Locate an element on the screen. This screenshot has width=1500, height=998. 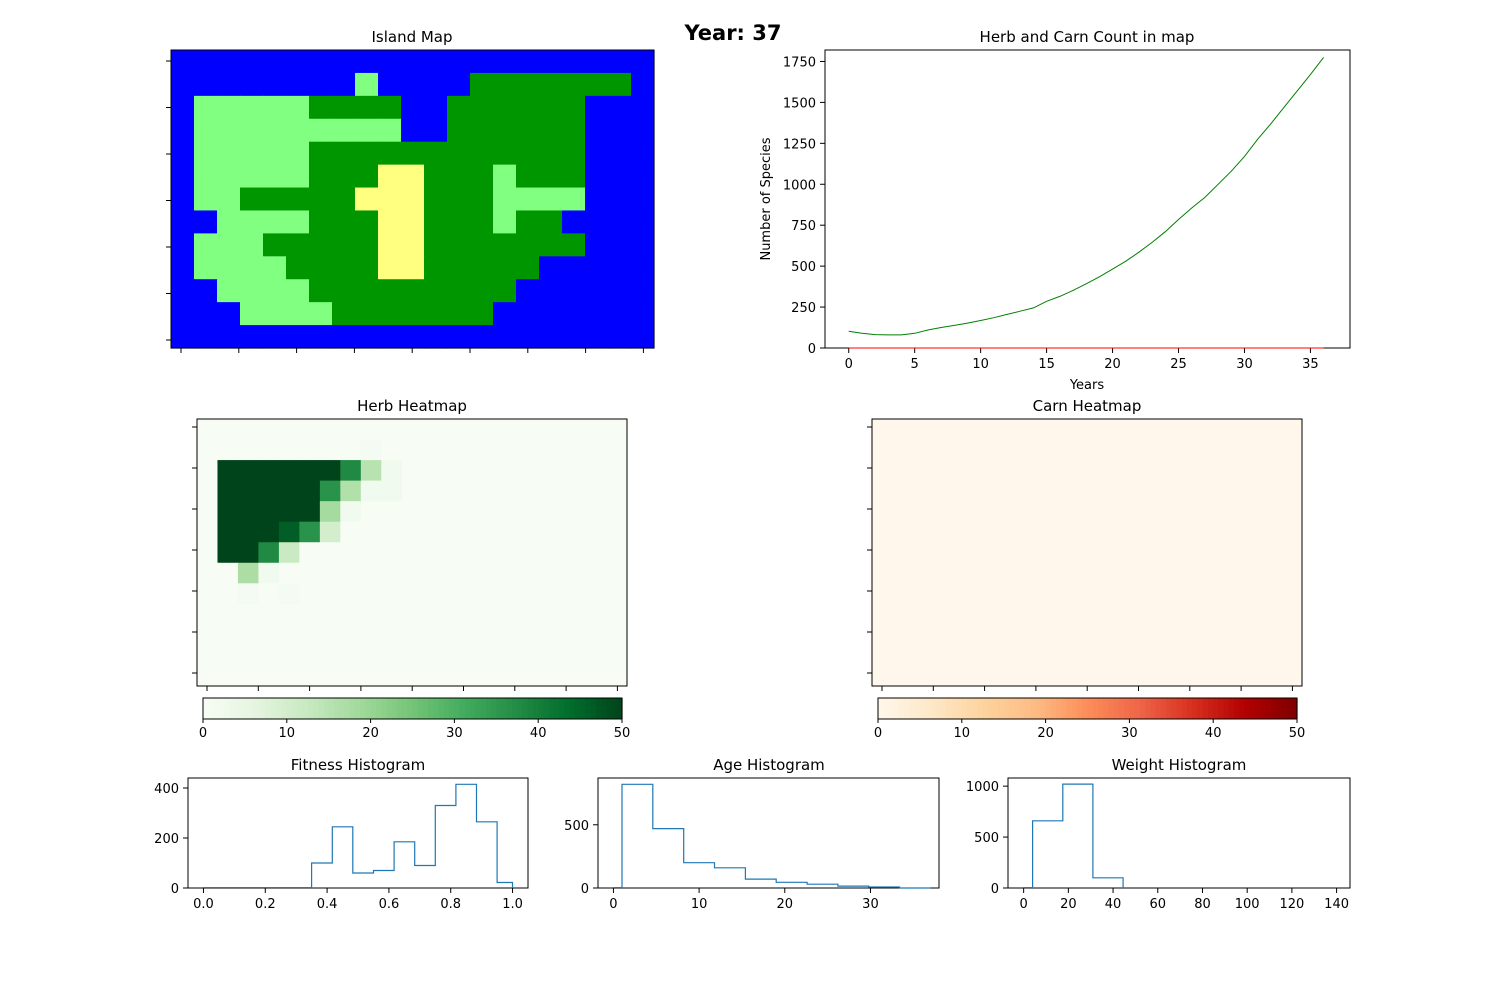
carn-heatmap-axes: Carn Heatmap 0 10 20 30 40 50 is located at coordinates (1086, 569).